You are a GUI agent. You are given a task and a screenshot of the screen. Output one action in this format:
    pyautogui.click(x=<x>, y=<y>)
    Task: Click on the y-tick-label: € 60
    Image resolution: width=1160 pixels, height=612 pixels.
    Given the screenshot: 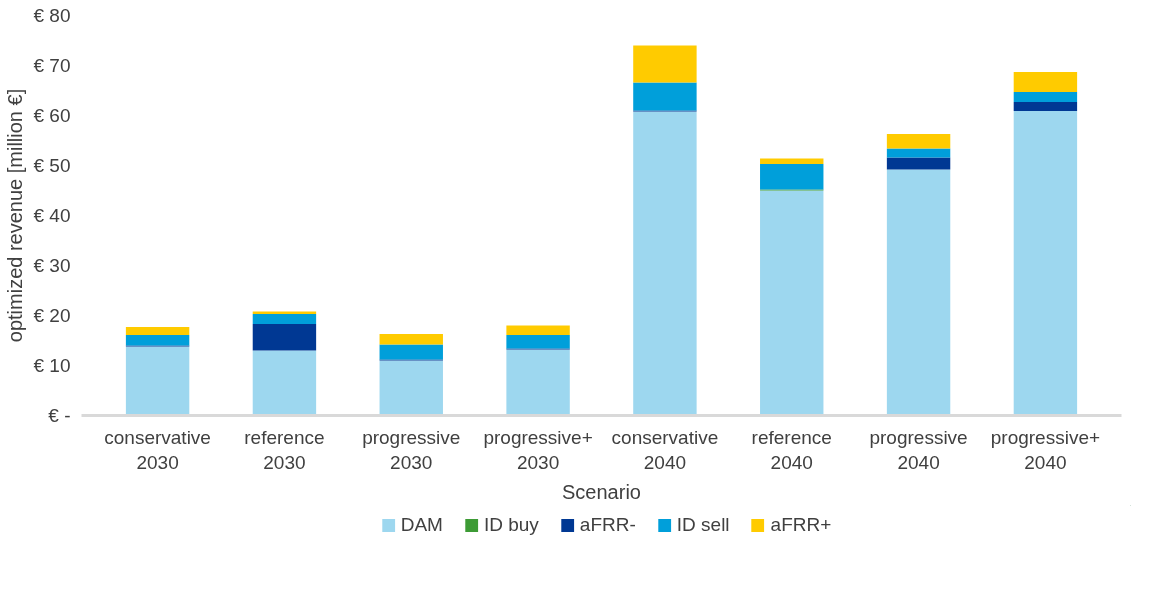 What is the action you would take?
    pyautogui.click(x=52, y=115)
    